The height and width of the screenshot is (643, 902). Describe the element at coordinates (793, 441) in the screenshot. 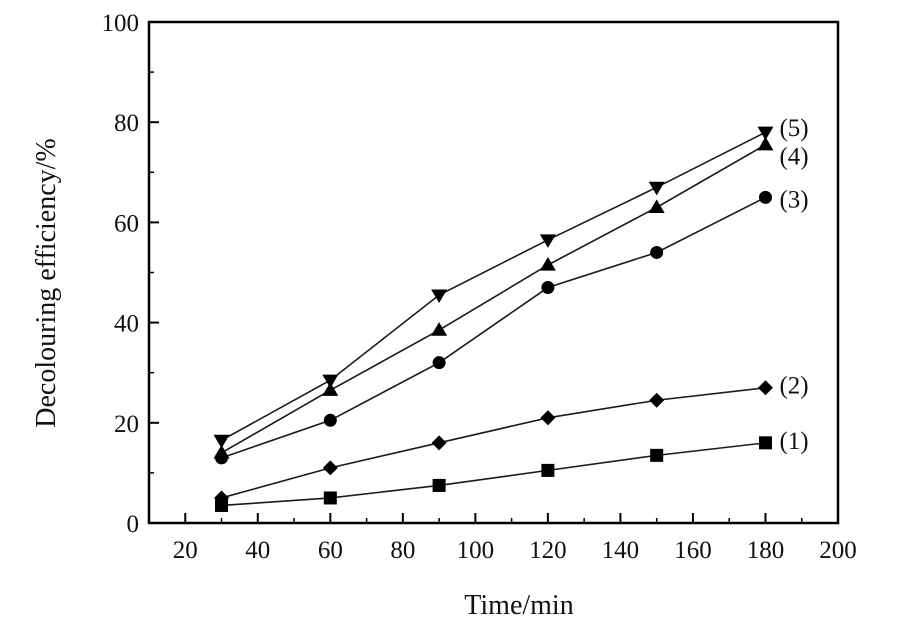

I see `series-1-label: (1)` at that location.